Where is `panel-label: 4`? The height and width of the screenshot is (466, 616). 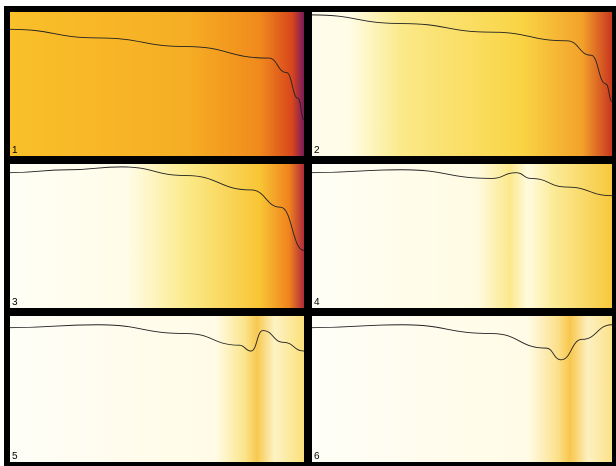
panel-label: 4 is located at coordinates (317, 302).